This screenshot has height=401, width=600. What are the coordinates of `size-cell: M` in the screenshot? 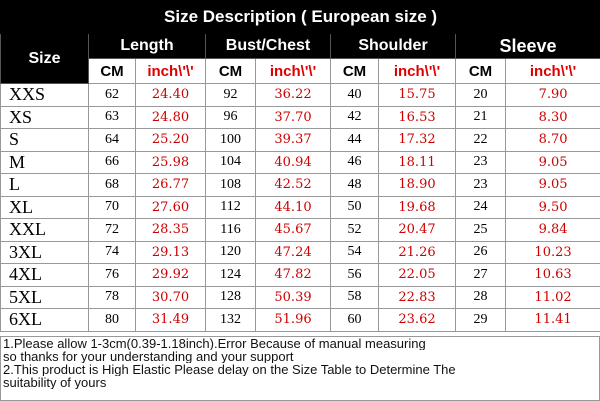 It's located at (44, 162).